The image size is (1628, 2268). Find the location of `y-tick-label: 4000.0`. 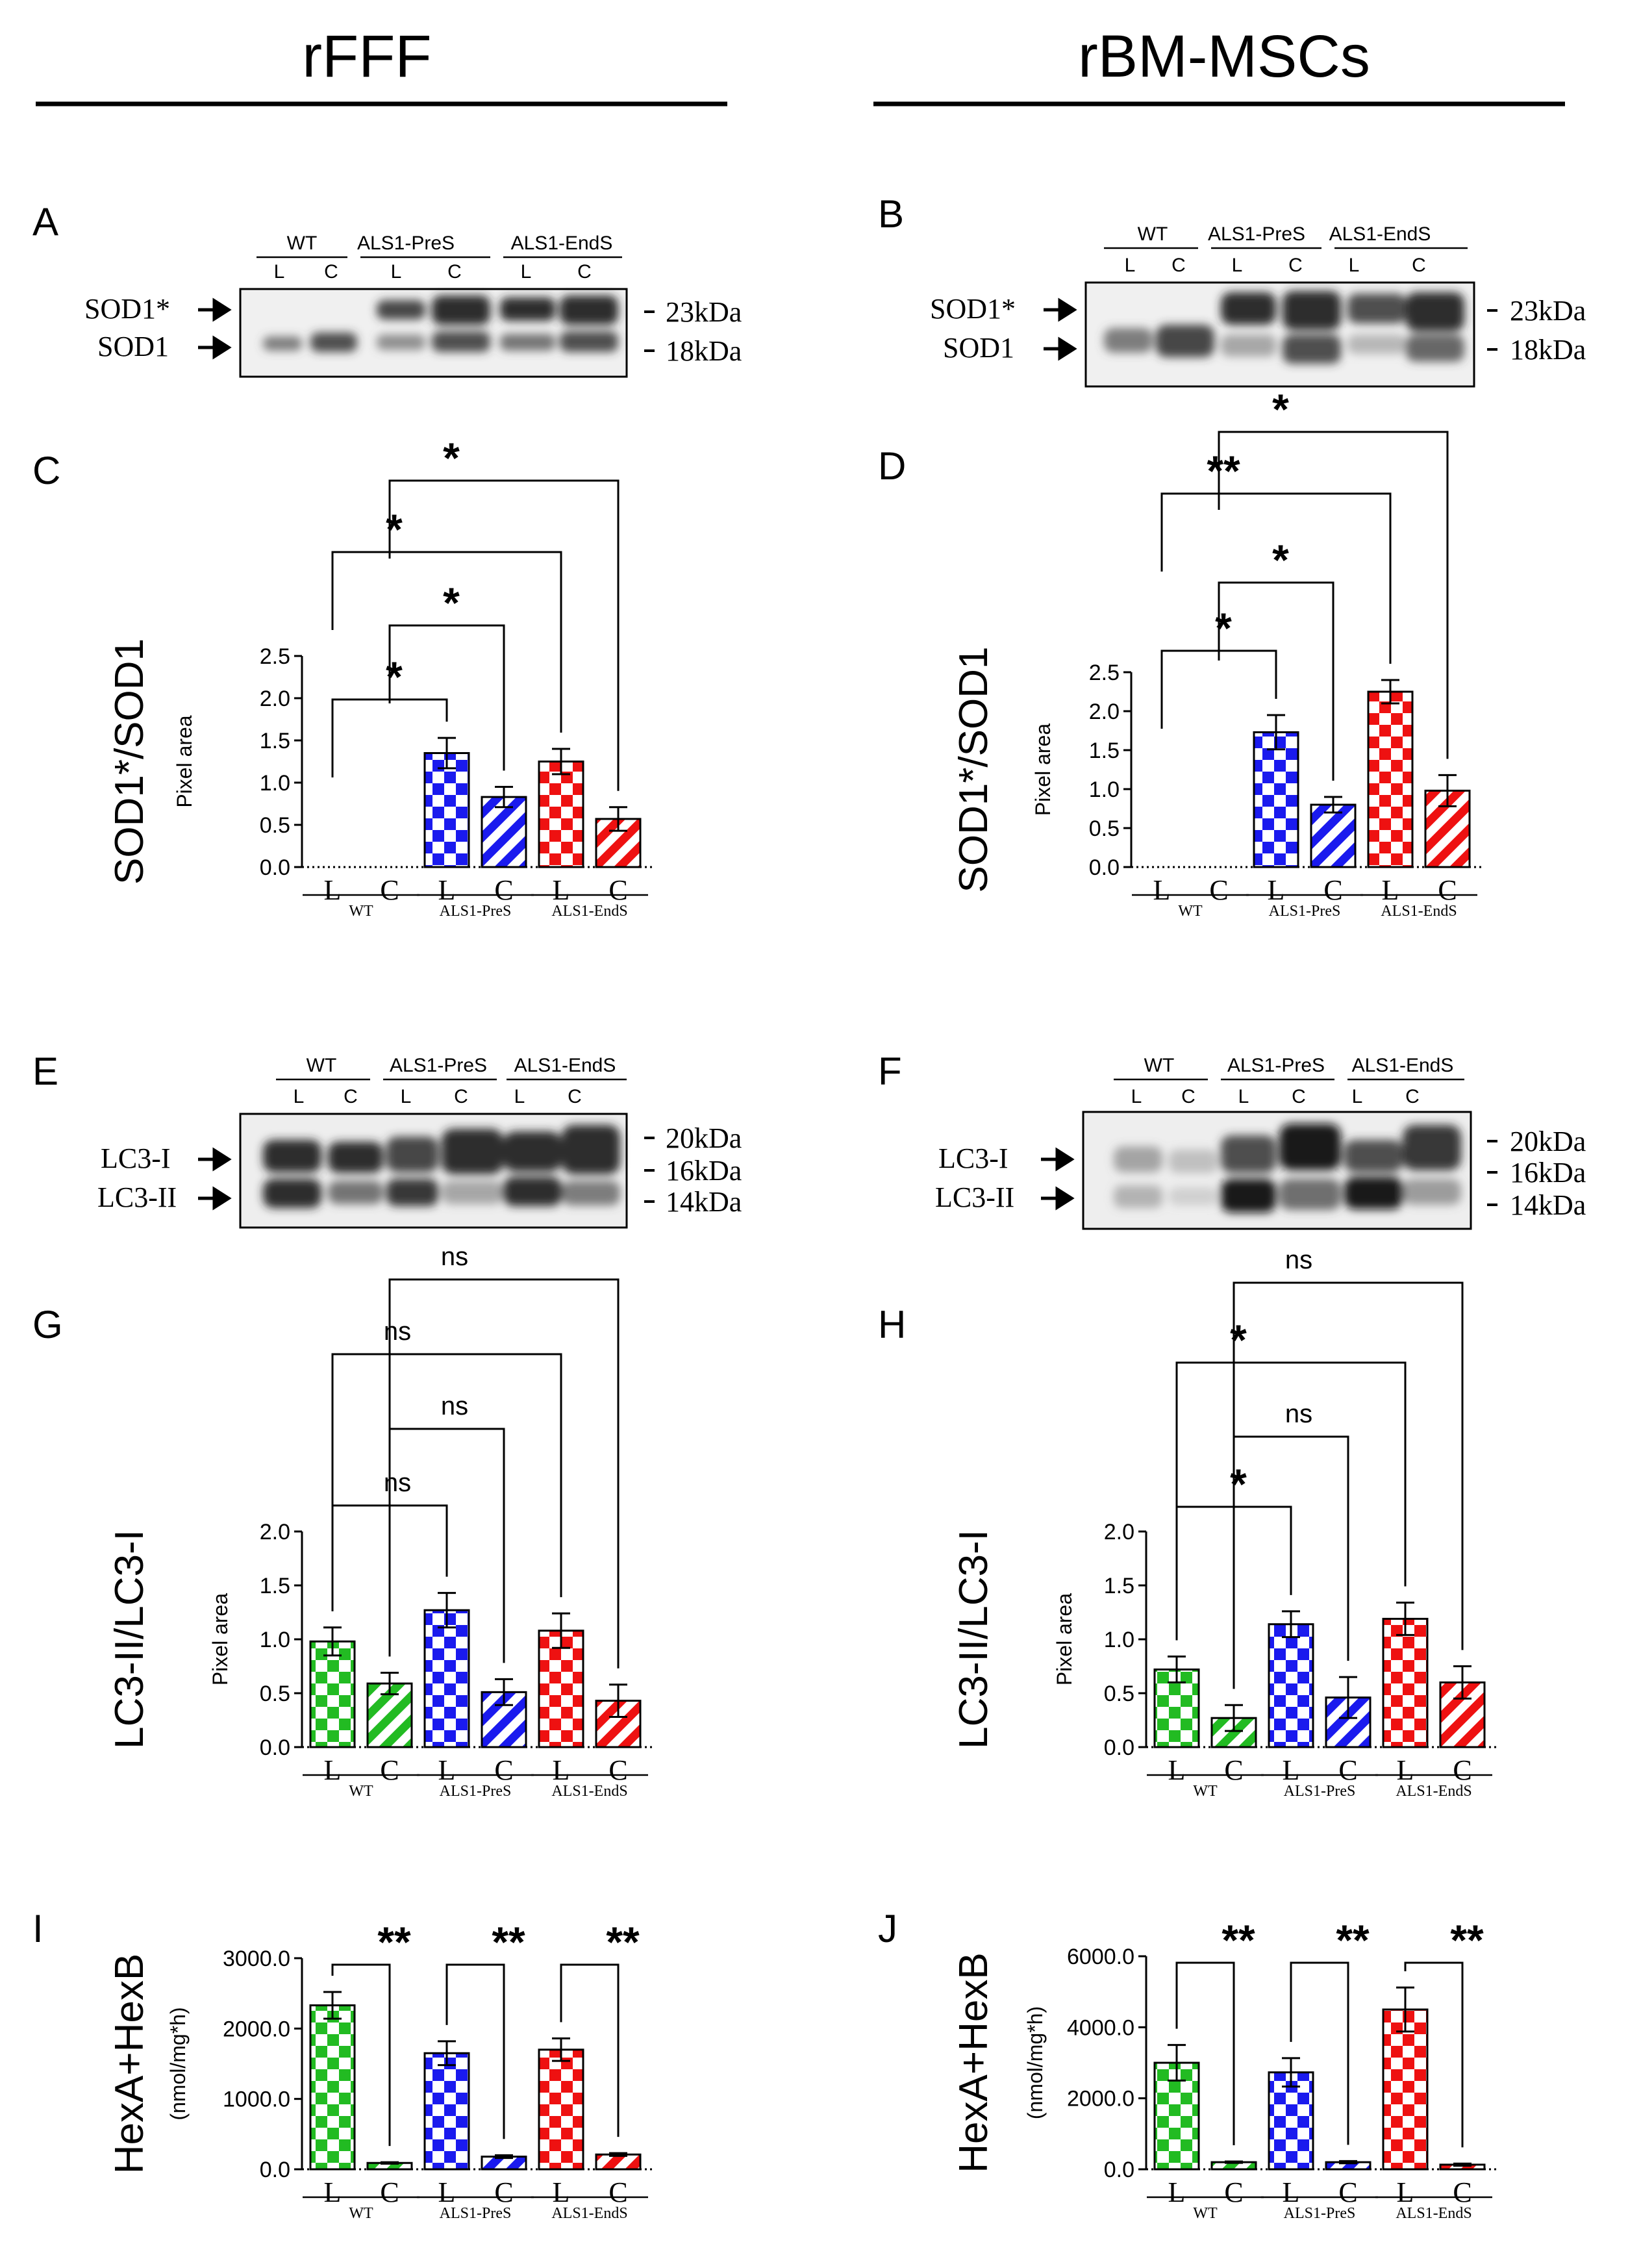

y-tick-label: 4000.0 is located at coordinates (1100, 2028).